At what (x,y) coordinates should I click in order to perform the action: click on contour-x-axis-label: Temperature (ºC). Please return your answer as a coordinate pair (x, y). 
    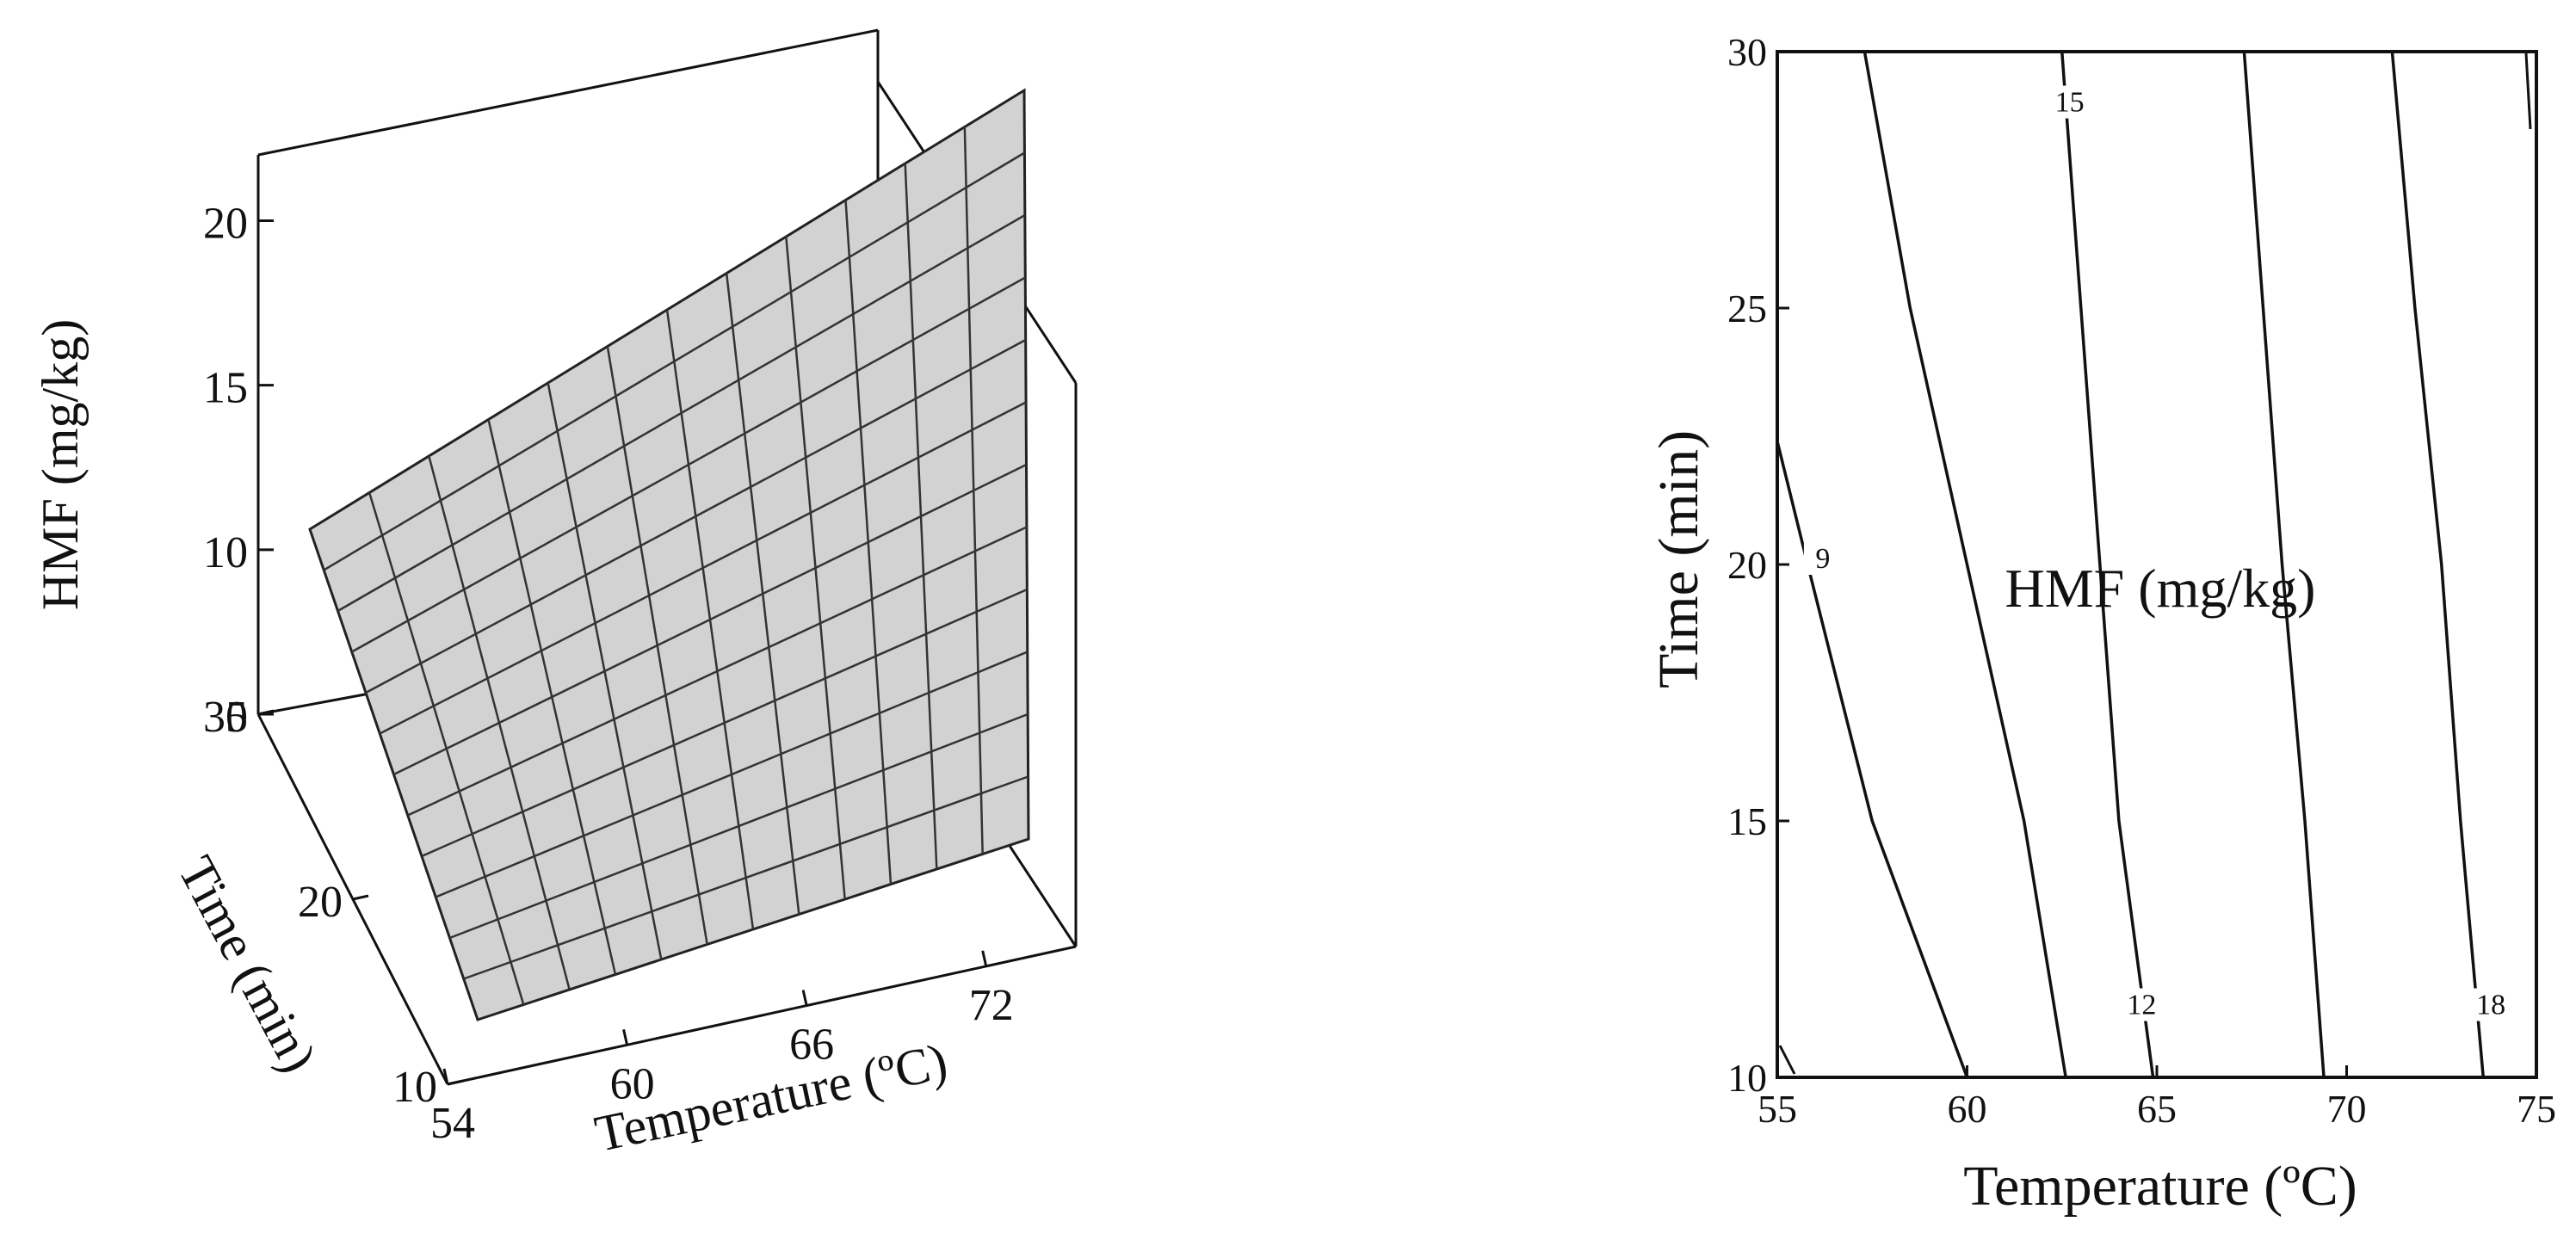
    Looking at the image, I should click on (2160, 1186).